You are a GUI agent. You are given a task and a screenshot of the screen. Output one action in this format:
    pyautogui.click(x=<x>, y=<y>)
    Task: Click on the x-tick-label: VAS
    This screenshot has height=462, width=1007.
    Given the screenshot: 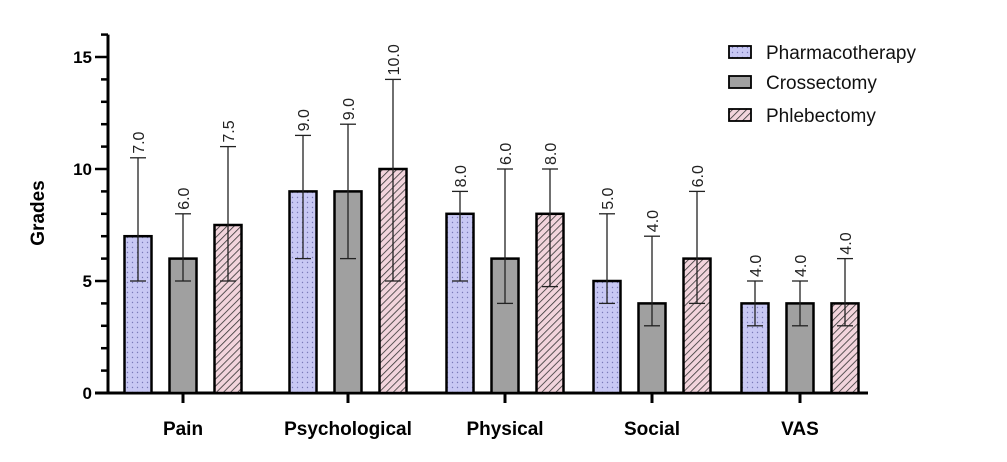 What is the action you would take?
    pyautogui.click(x=800, y=429)
    